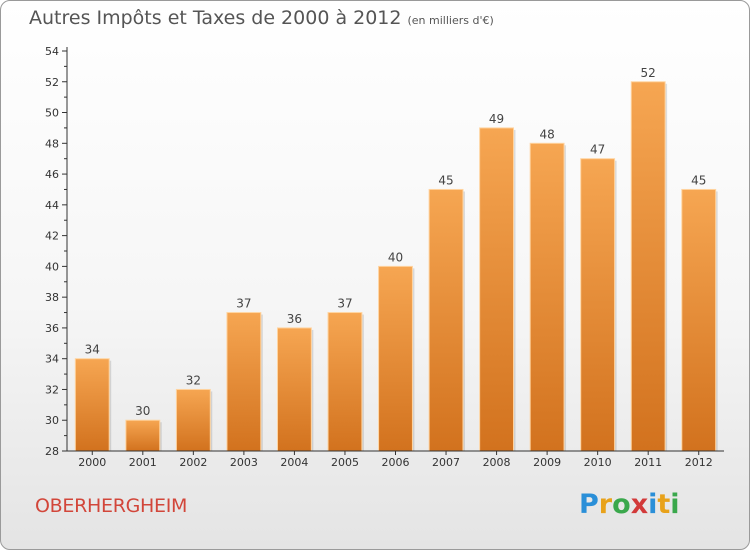  I want to click on chart-title-text: Autres Impôts et Taxes de 2000 à 2012, so click(215, 18).